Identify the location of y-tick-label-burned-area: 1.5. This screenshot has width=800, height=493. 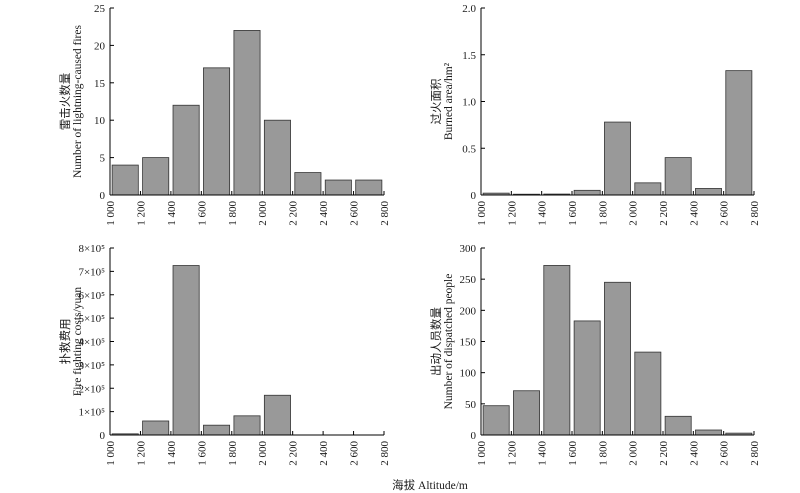
(469, 56).